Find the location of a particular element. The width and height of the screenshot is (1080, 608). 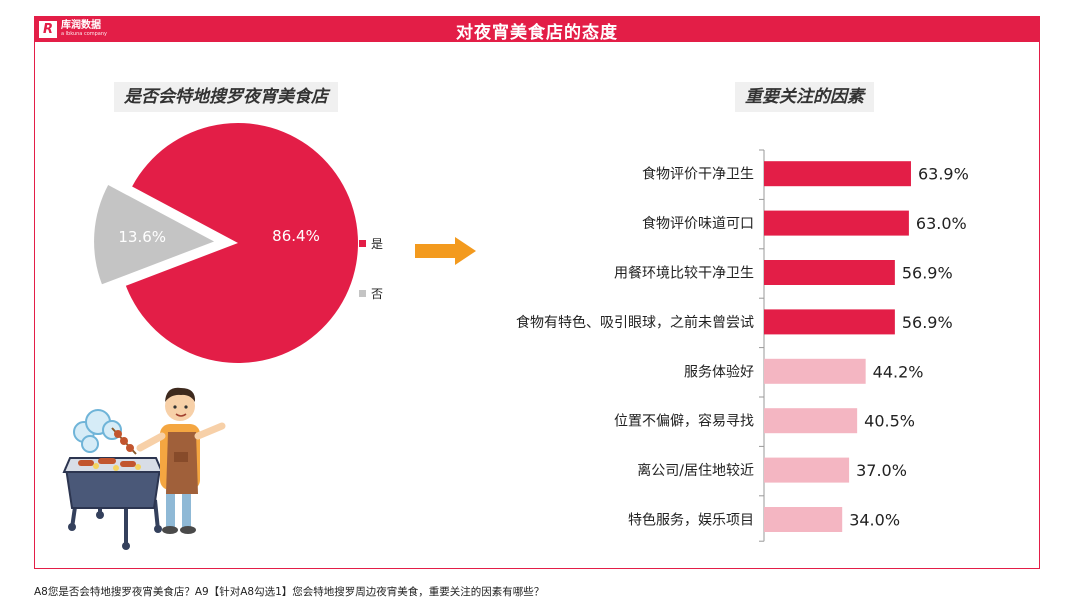

logo-tagline: a lbkuna company is located at coordinates (84, 34).